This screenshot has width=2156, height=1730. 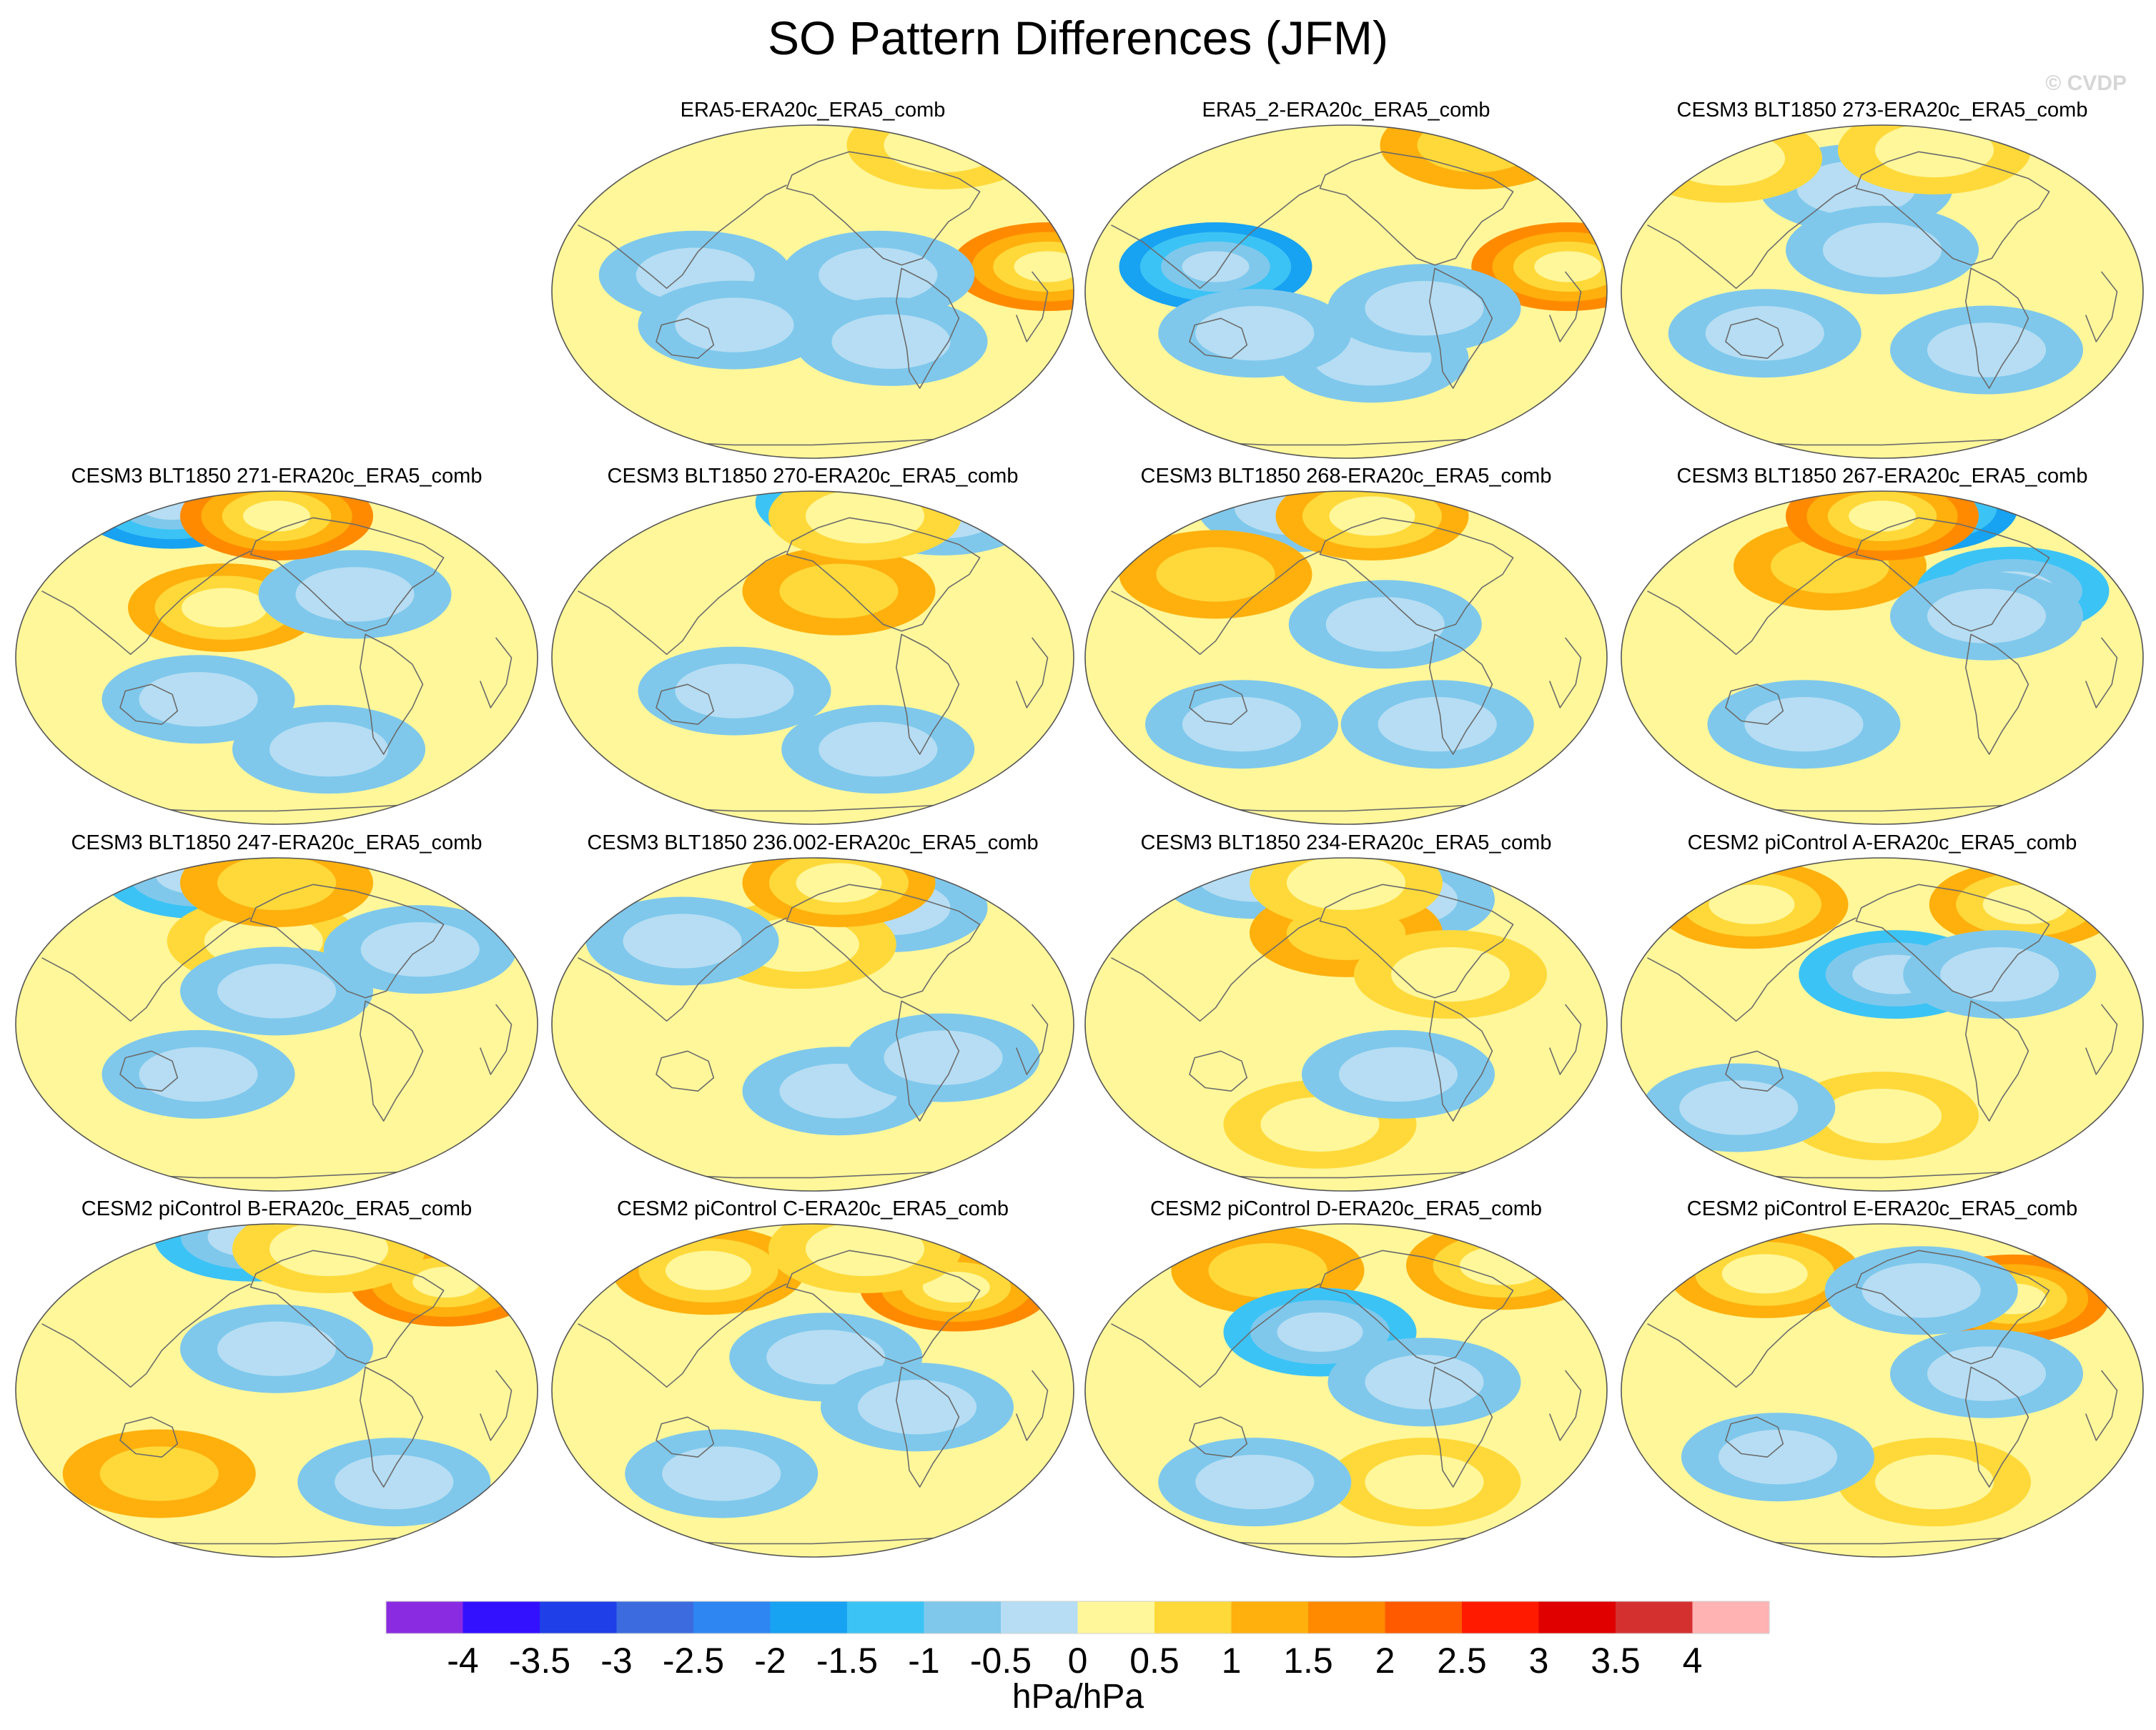 What do you see at coordinates (1882, 1208) in the screenshot?
I see `panel-title: CESM2 piControl E-ERA20c_ERA5_comb` at bounding box center [1882, 1208].